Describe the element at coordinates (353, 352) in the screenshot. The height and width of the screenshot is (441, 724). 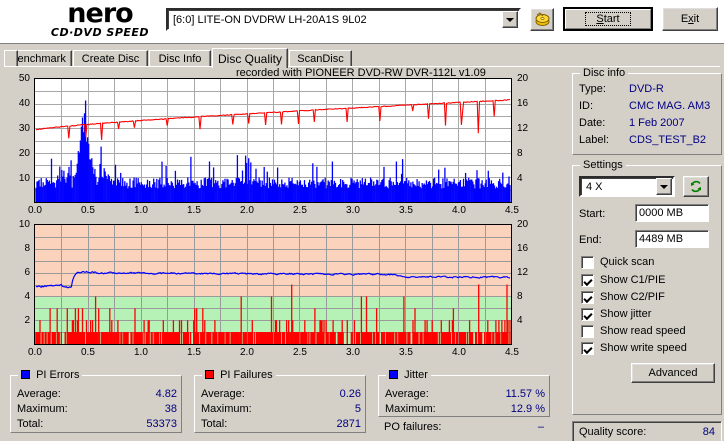
I see `pif-xtick-6: 3.0` at that location.